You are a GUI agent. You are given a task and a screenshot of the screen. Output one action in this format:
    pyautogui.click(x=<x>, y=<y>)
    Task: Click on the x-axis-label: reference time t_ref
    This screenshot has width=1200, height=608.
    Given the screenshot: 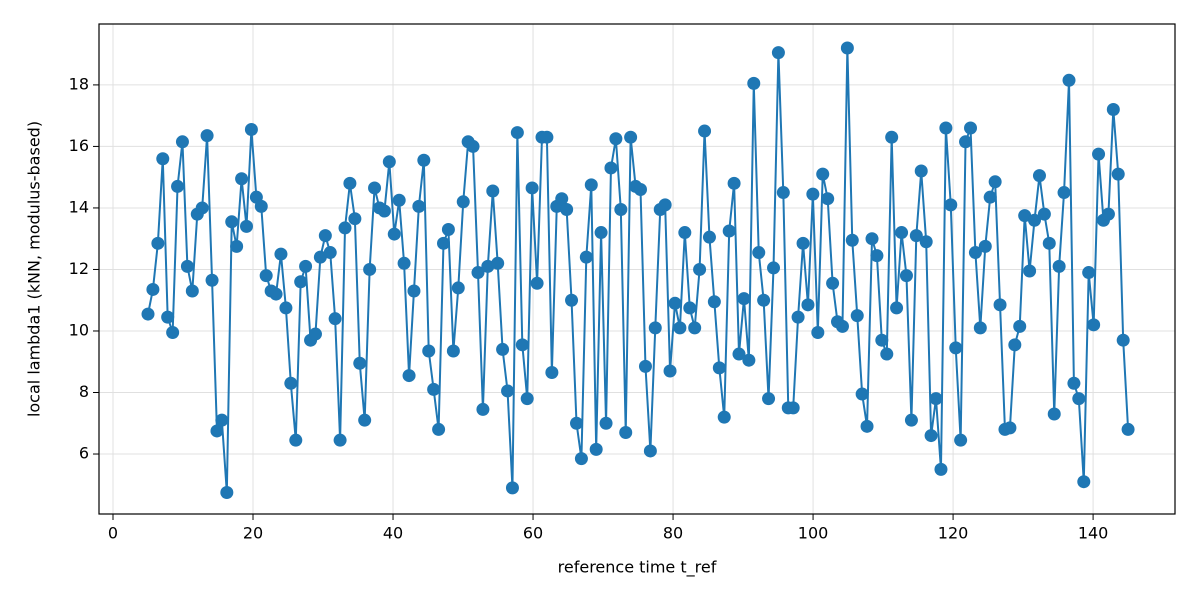 What is the action you would take?
    pyautogui.click(x=637, y=568)
    